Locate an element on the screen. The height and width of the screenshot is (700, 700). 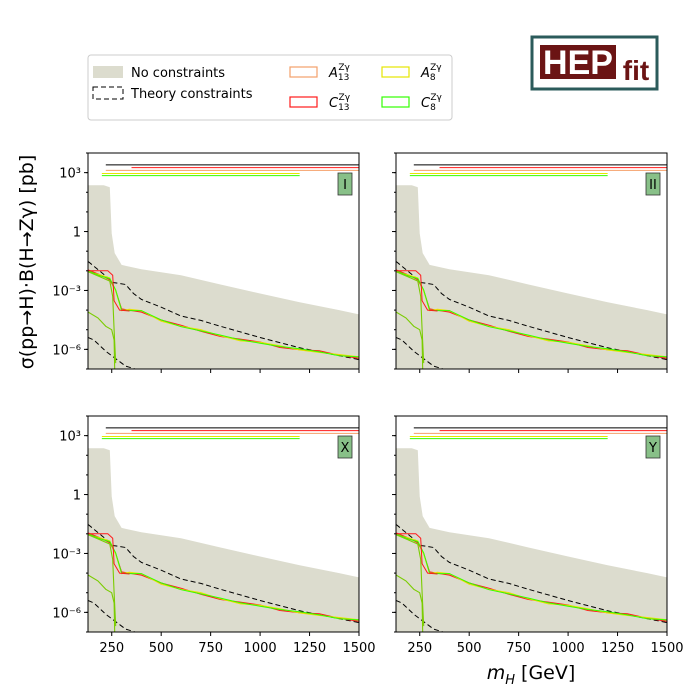
panel-label: Y is located at coordinates (653, 447).